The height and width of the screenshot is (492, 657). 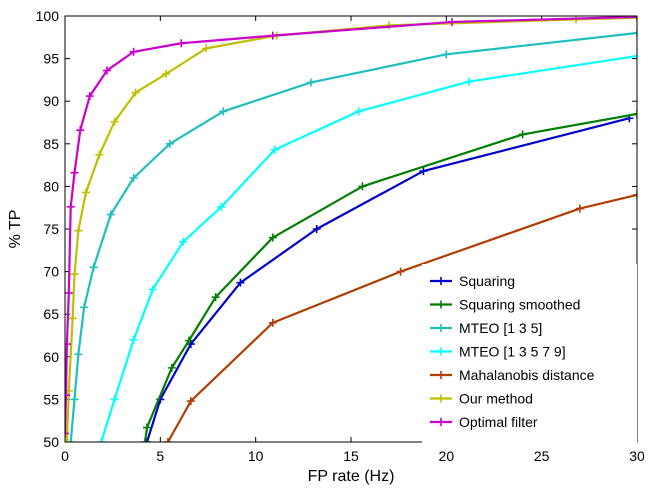 What do you see at coordinates (481, 399) in the screenshot?
I see `legend-item: Our method` at bounding box center [481, 399].